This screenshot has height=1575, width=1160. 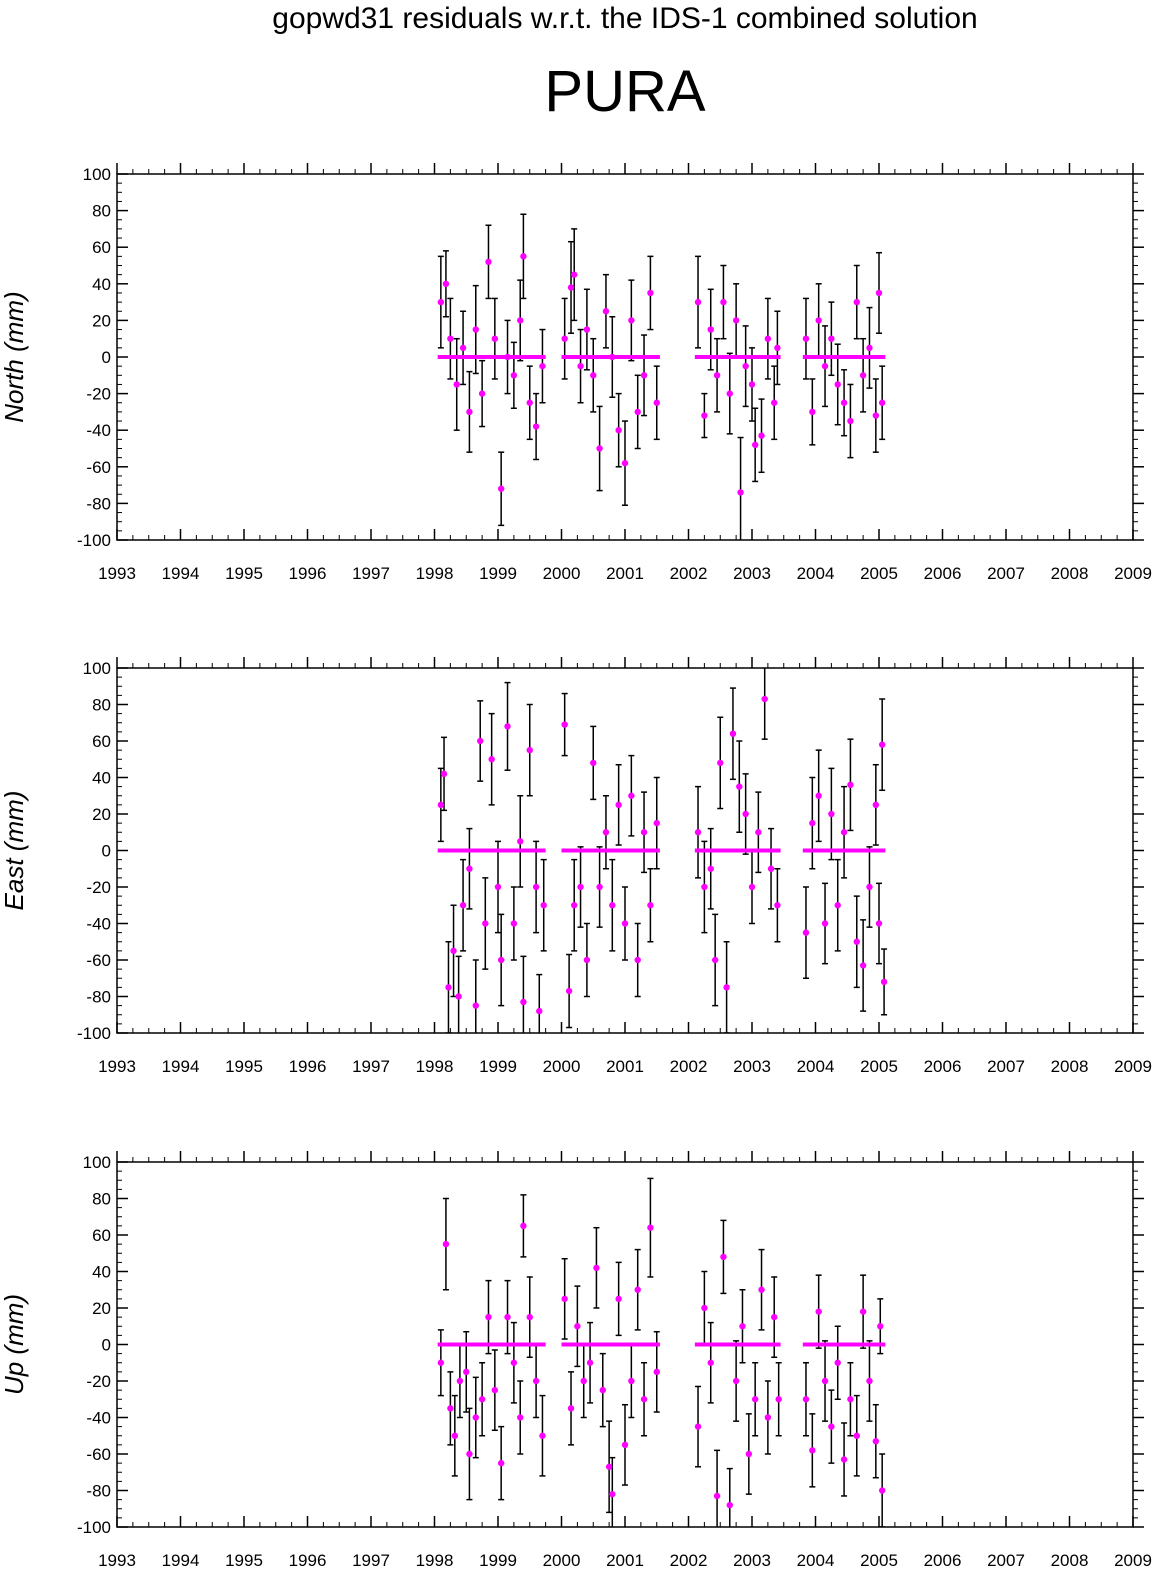 What do you see at coordinates (101, 320) in the screenshot?
I see `y-tick-label: 20` at bounding box center [101, 320].